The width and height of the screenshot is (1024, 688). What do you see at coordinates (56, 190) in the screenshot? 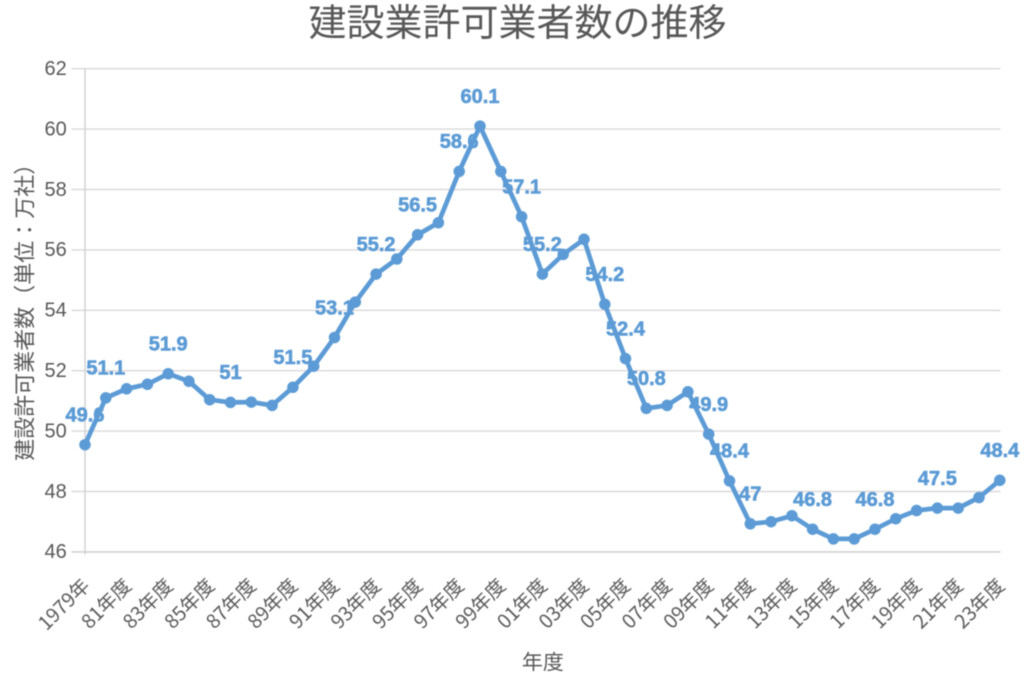
I see `svg-text: 58` at bounding box center [56, 190].